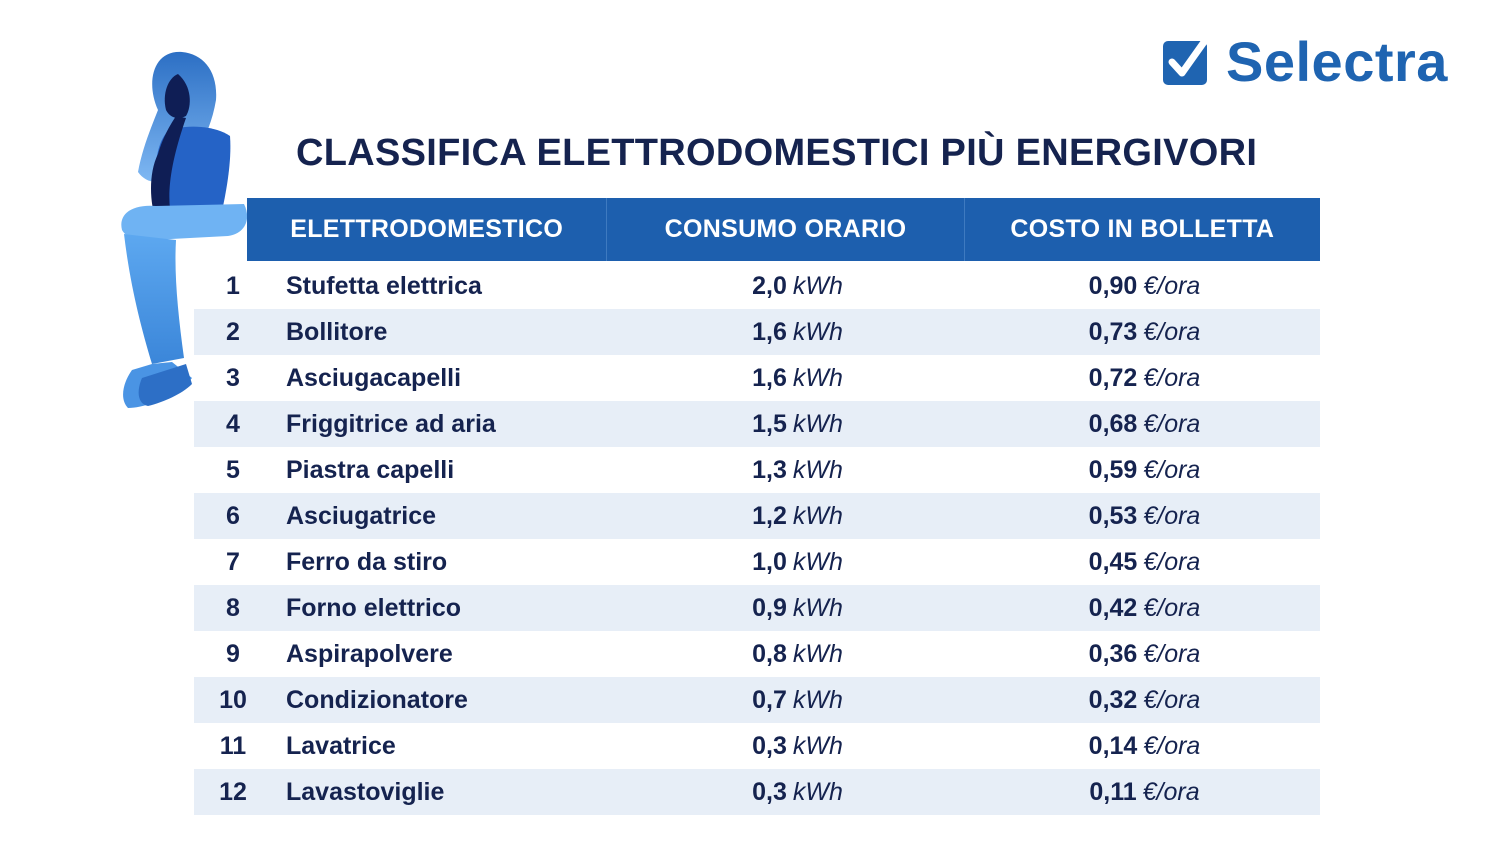 This screenshot has width=1500, height=844. What do you see at coordinates (1144, 285) in the screenshot?
I see `row-cost: 0,90 €/ora` at bounding box center [1144, 285].